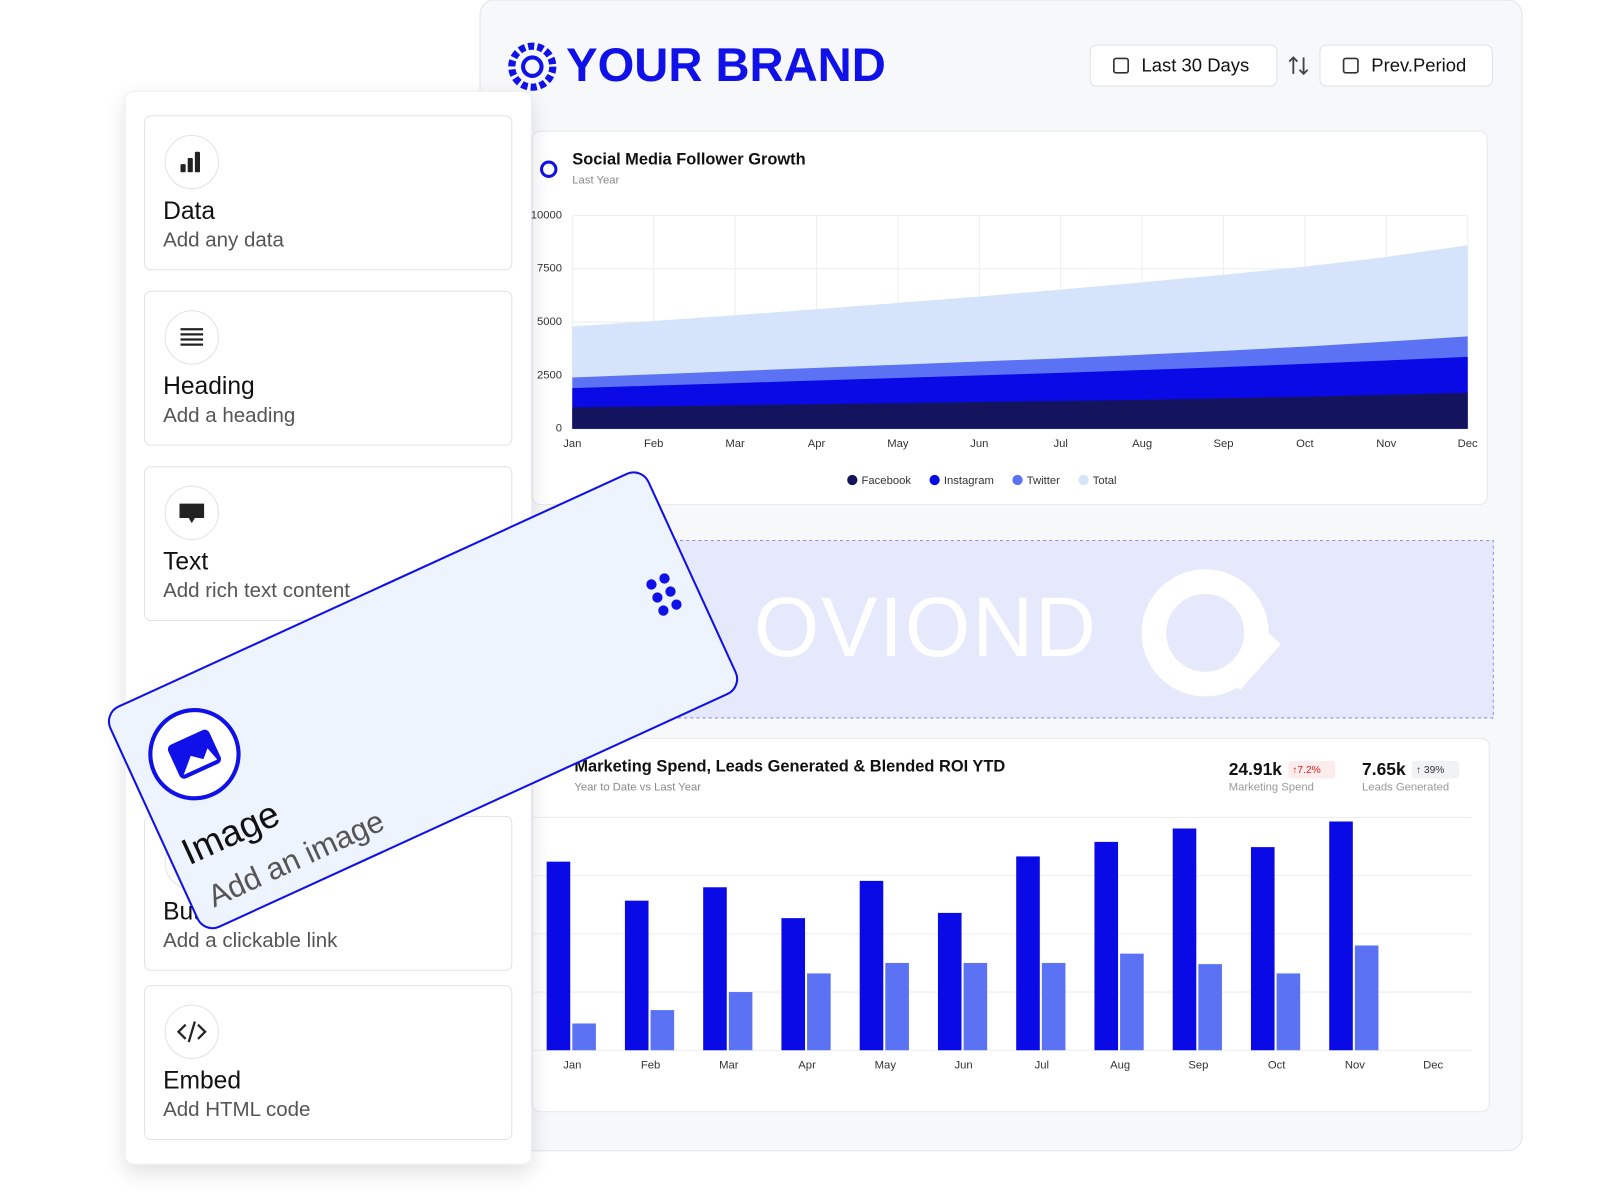 This screenshot has height=1200, width=1600. Describe the element at coordinates (1020, 410) in the screenshot. I see `area` at that location.